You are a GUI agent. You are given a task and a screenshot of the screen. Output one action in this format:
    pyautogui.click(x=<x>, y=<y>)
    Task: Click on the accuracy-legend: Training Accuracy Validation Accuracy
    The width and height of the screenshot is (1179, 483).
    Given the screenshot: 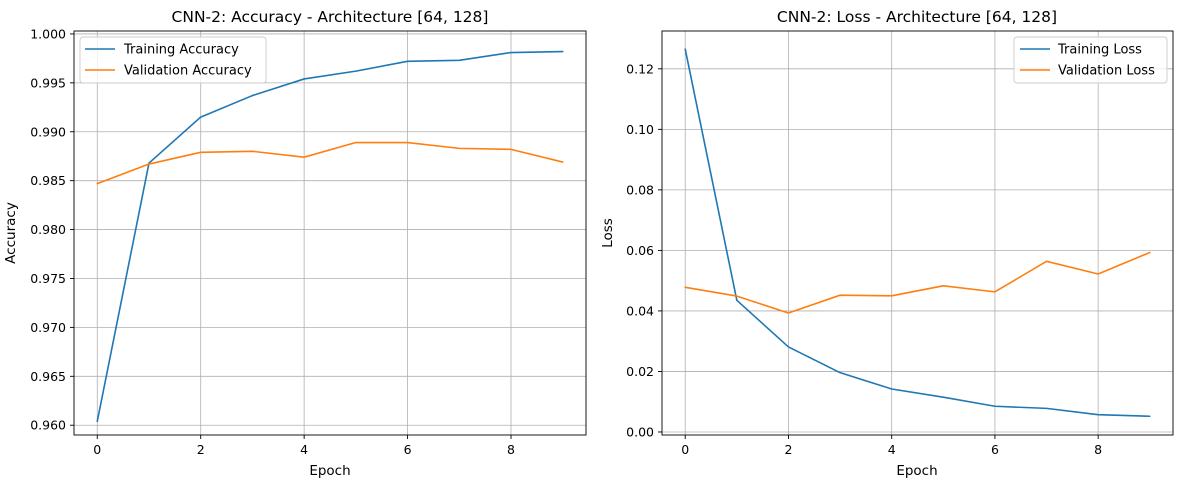 What is the action you would take?
    pyautogui.click(x=173, y=60)
    